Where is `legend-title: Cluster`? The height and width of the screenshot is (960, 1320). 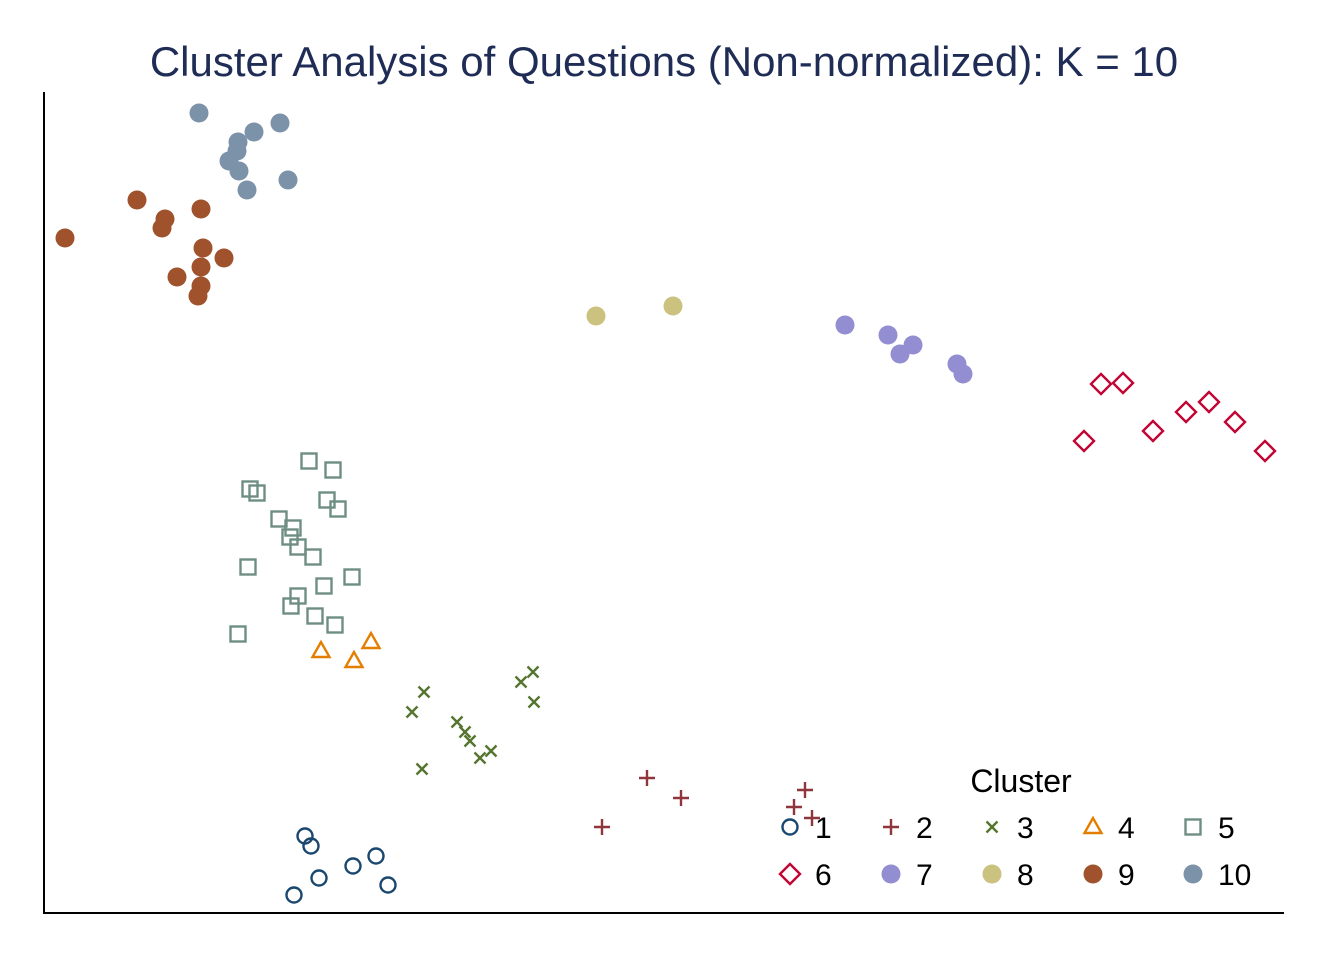
legend-title: Cluster is located at coordinates (1021, 781).